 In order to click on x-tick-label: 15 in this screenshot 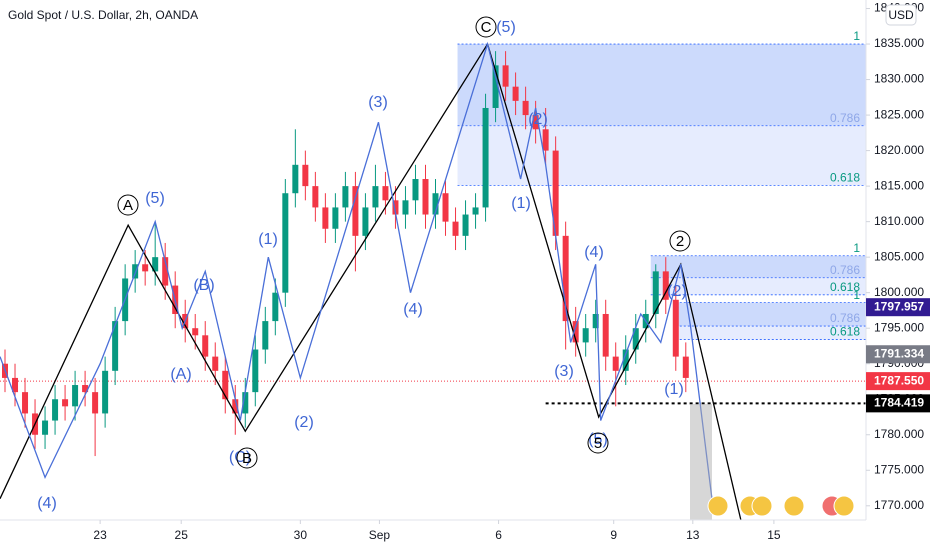, I will do `click(774, 535)`.